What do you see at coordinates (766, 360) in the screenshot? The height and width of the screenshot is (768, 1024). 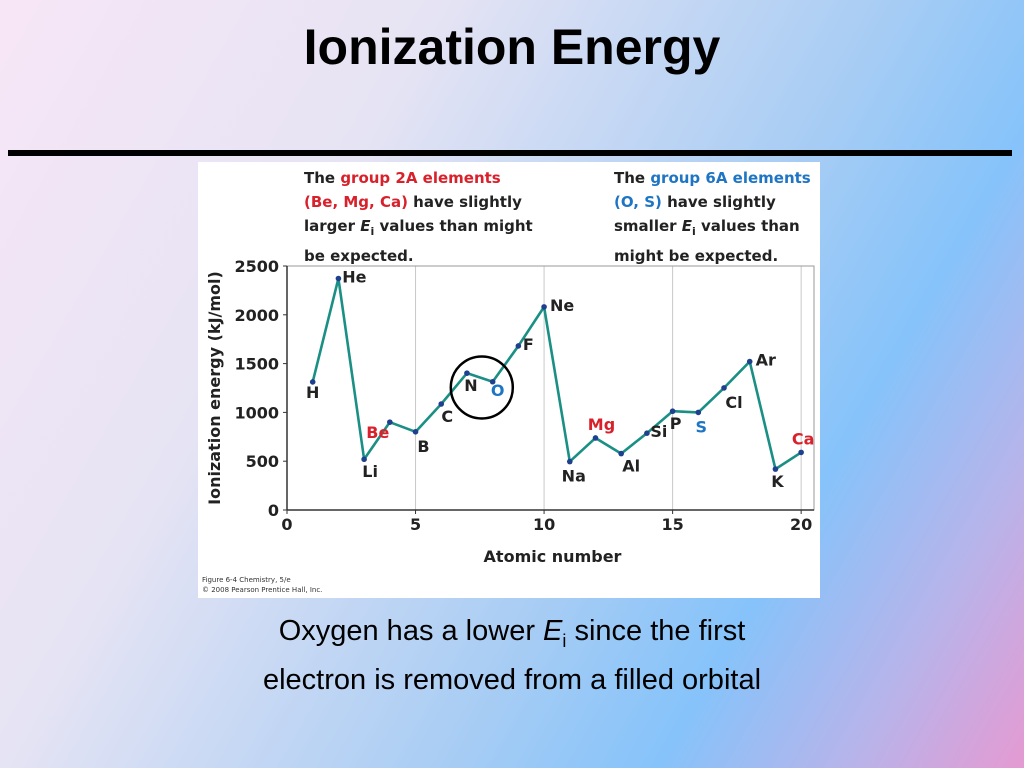 I see `element-label: Ar` at bounding box center [766, 360].